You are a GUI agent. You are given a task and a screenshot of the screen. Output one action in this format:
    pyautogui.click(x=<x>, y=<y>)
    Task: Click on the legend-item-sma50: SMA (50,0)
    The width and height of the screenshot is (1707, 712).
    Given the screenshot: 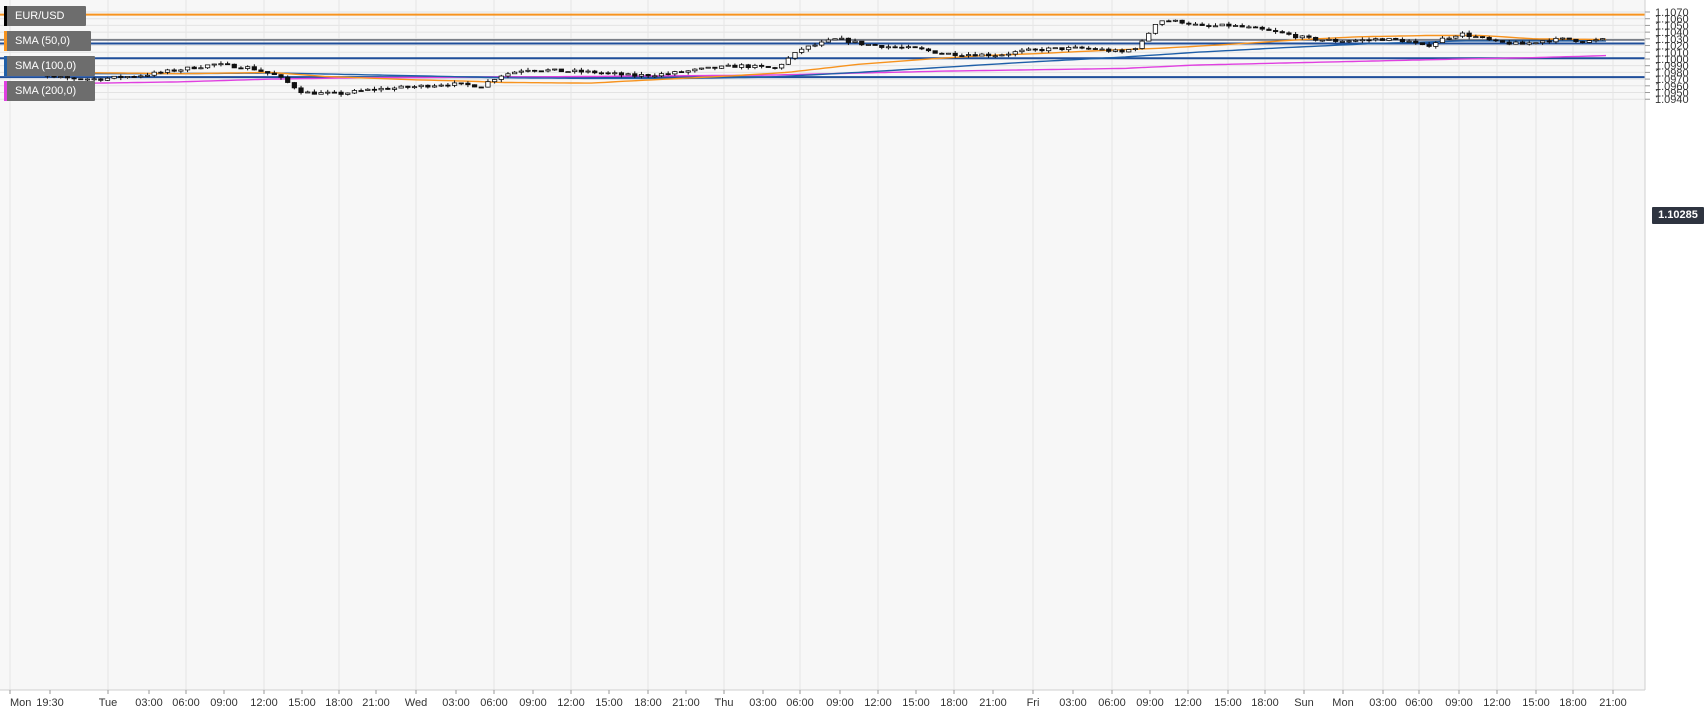 What is the action you would take?
    pyautogui.click(x=47, y=41)
    